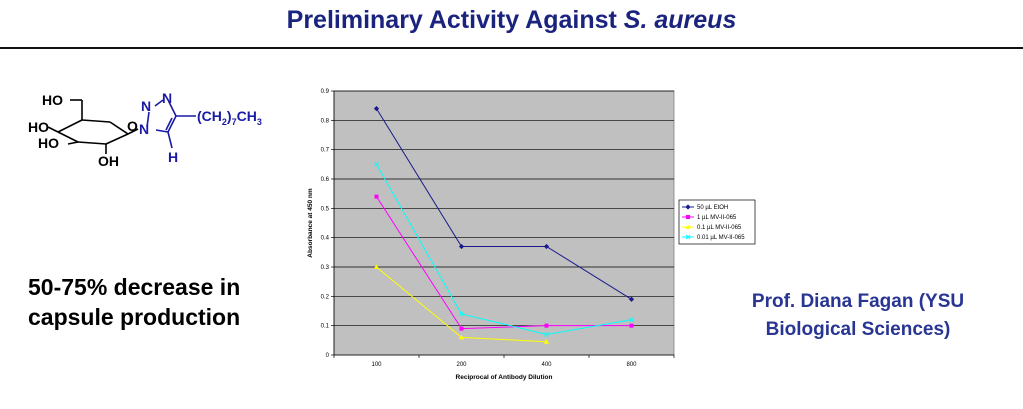  I want to click on label-n1: N, so click(144, 129).